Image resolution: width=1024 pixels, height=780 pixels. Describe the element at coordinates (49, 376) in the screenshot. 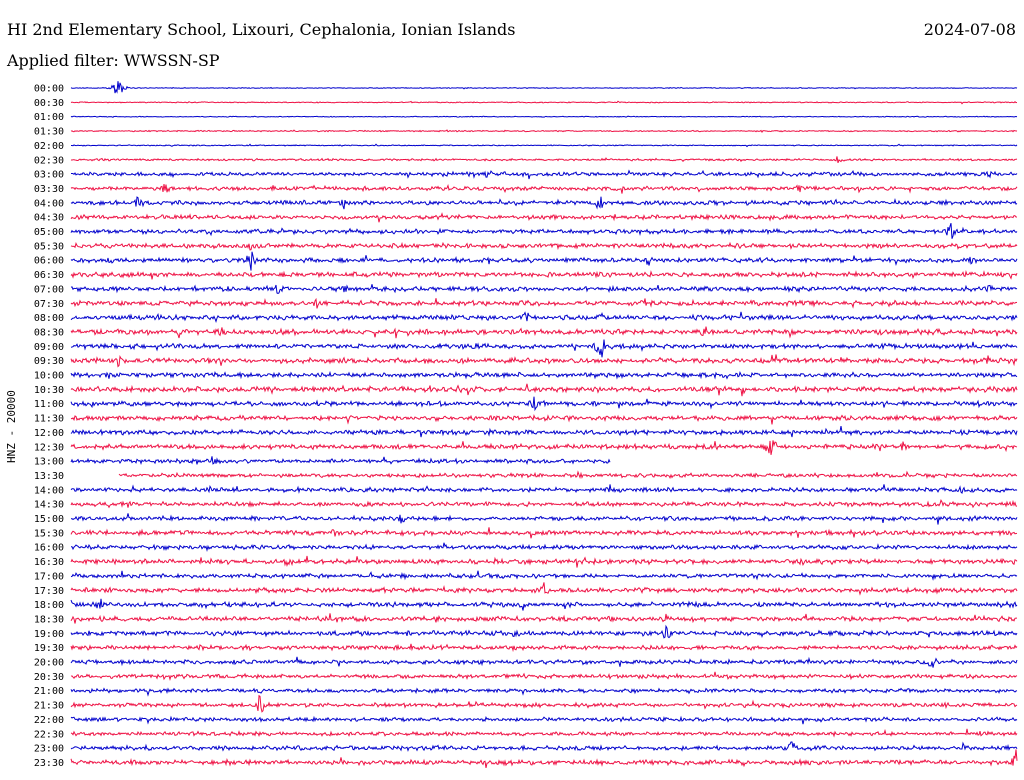

I see `row-label-1000: 10:00` at that location.